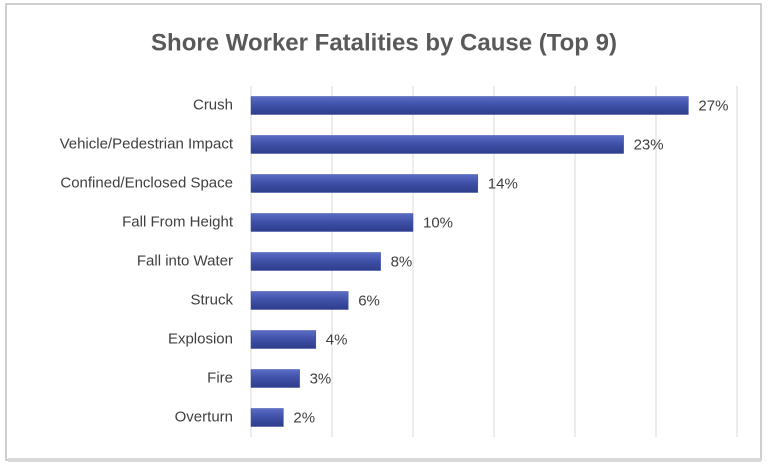 The width and height of the screenshot is (768, 468). What do you see at coordinates (713, 105) in the screenshot?
I see `data-label: 27%` at bounding box center [713, 105].